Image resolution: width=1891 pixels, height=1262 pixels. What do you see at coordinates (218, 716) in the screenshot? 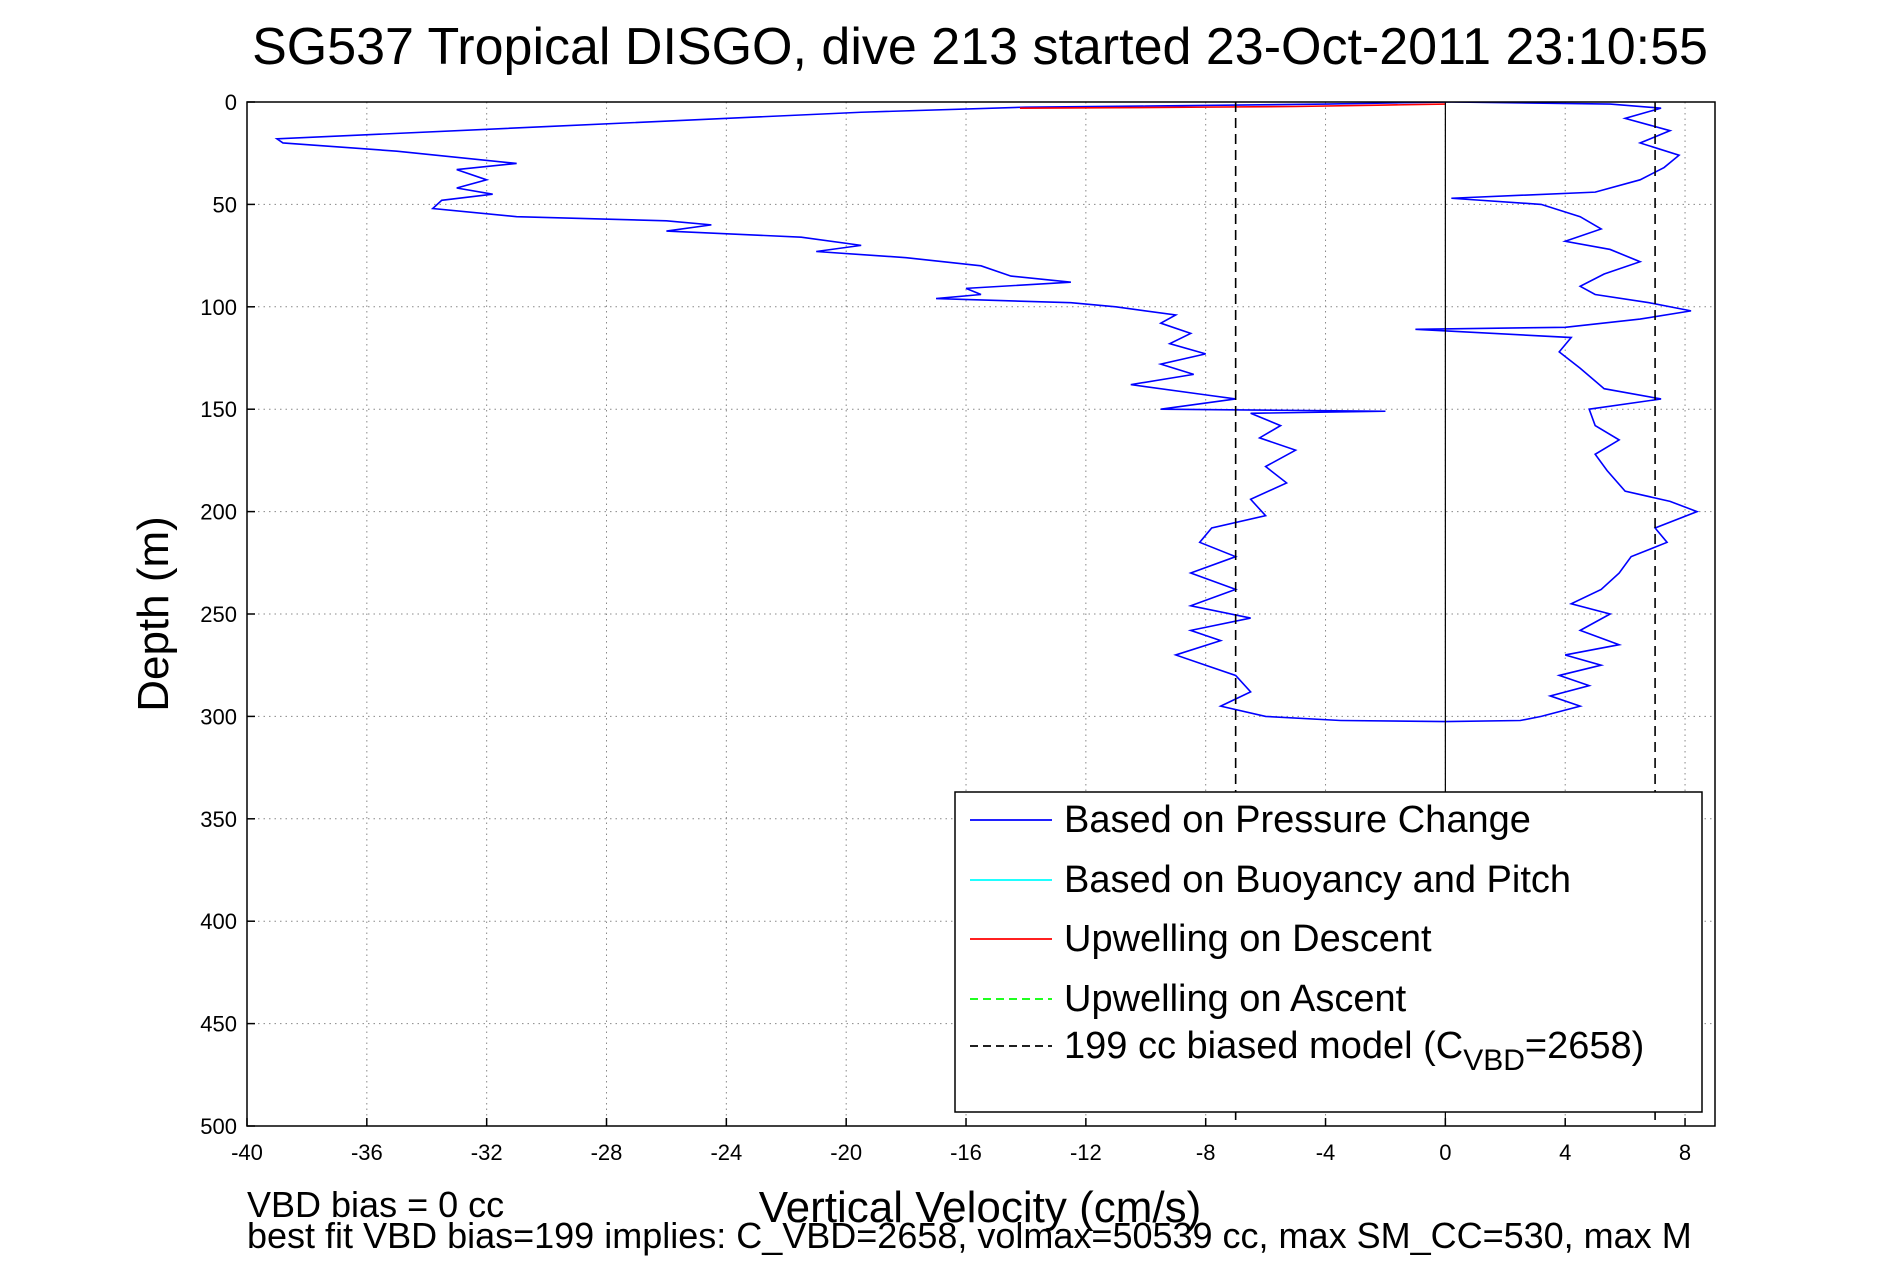
I see `y-tick-label: 300` at bounding box center [218, 716].